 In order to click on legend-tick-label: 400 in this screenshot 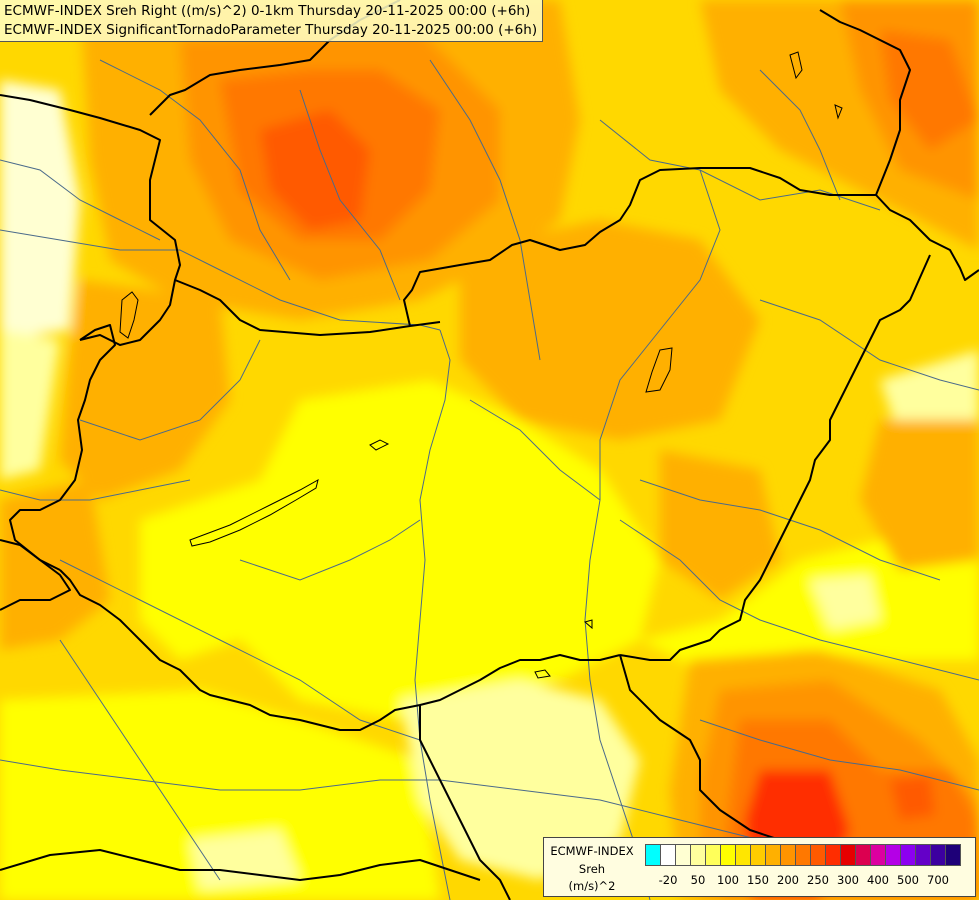, I will do `click(878, 880)`.